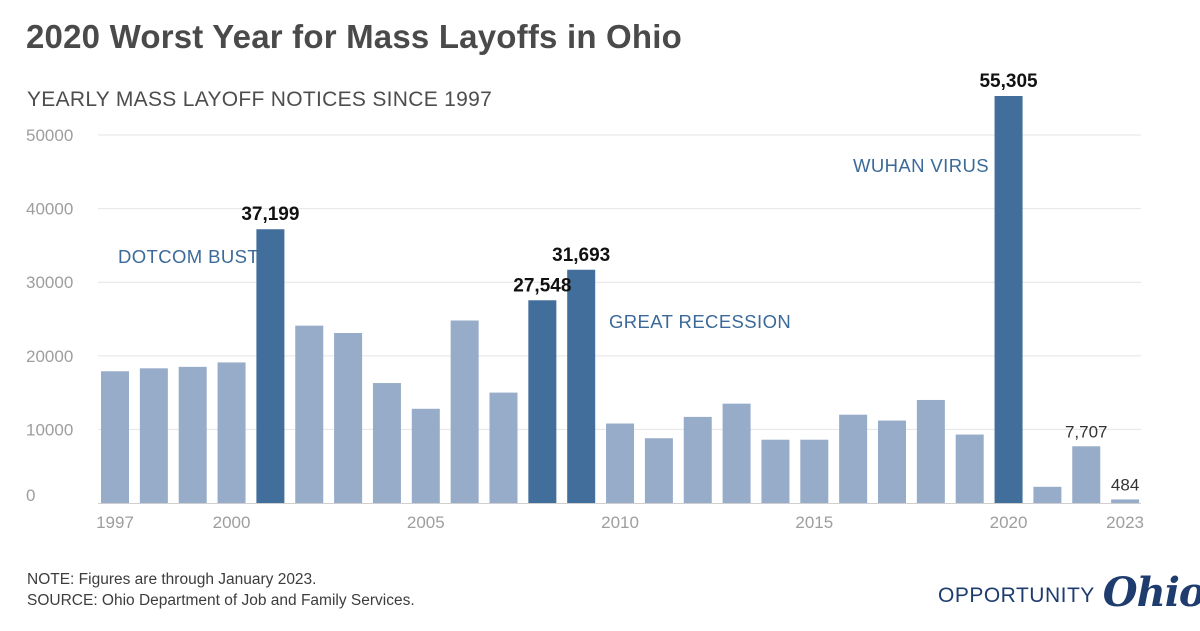 The height and width of the screenshot is (631, 1200). What do you see at coordinates (1125, 501) in the screenshot?
I see `bar-2023` at bounding box center [1125, 501].